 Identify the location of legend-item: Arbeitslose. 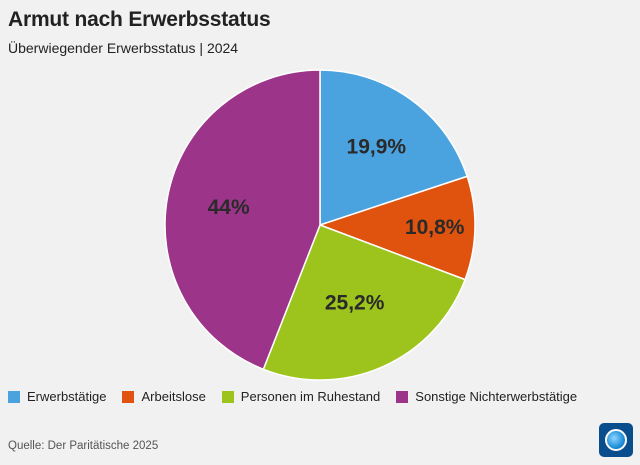
(164, 396).